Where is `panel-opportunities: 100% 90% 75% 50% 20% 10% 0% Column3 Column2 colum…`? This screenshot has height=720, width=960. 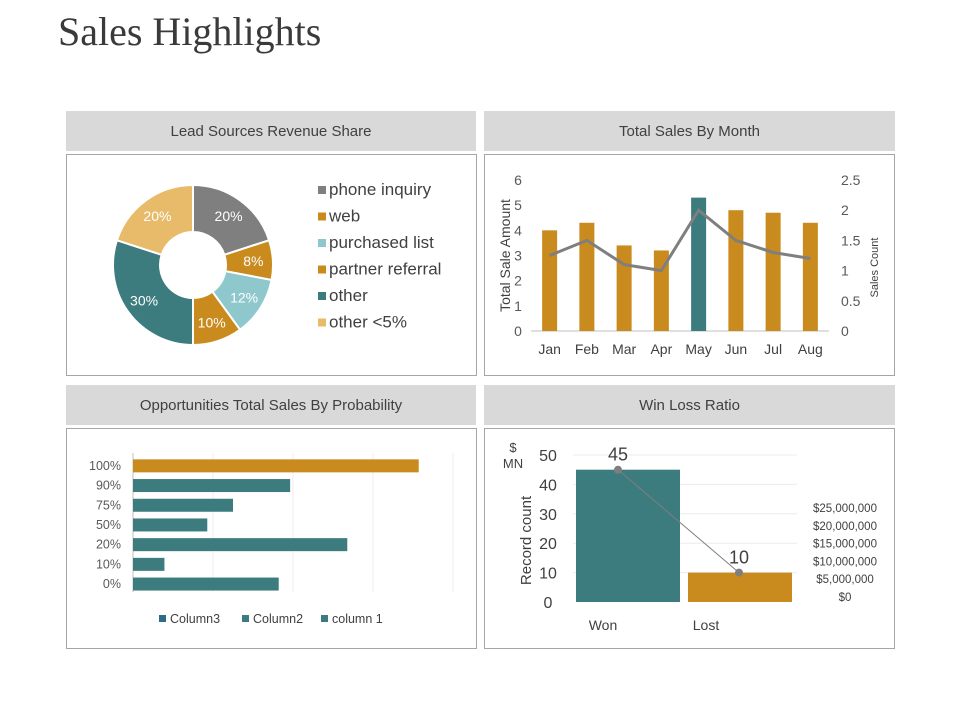 panel-opportunities: 100% 90% 75% 50% 20% 10% 0% Column3 Column2 colum… is located at coordinates (271, 538).